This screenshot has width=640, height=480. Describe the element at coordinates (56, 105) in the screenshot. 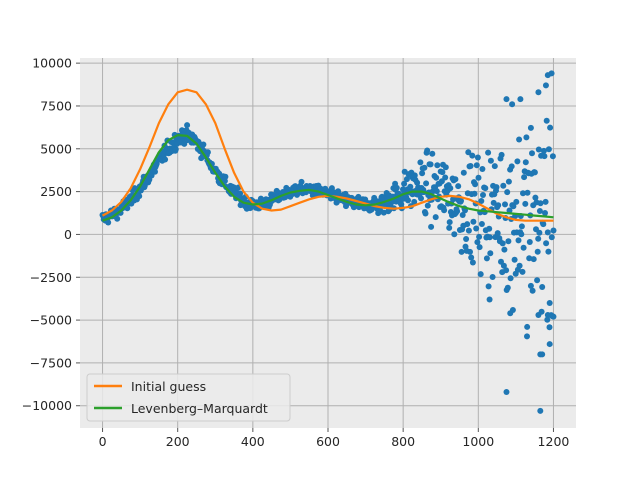

I see `y-tick-label: 7500` at that location.